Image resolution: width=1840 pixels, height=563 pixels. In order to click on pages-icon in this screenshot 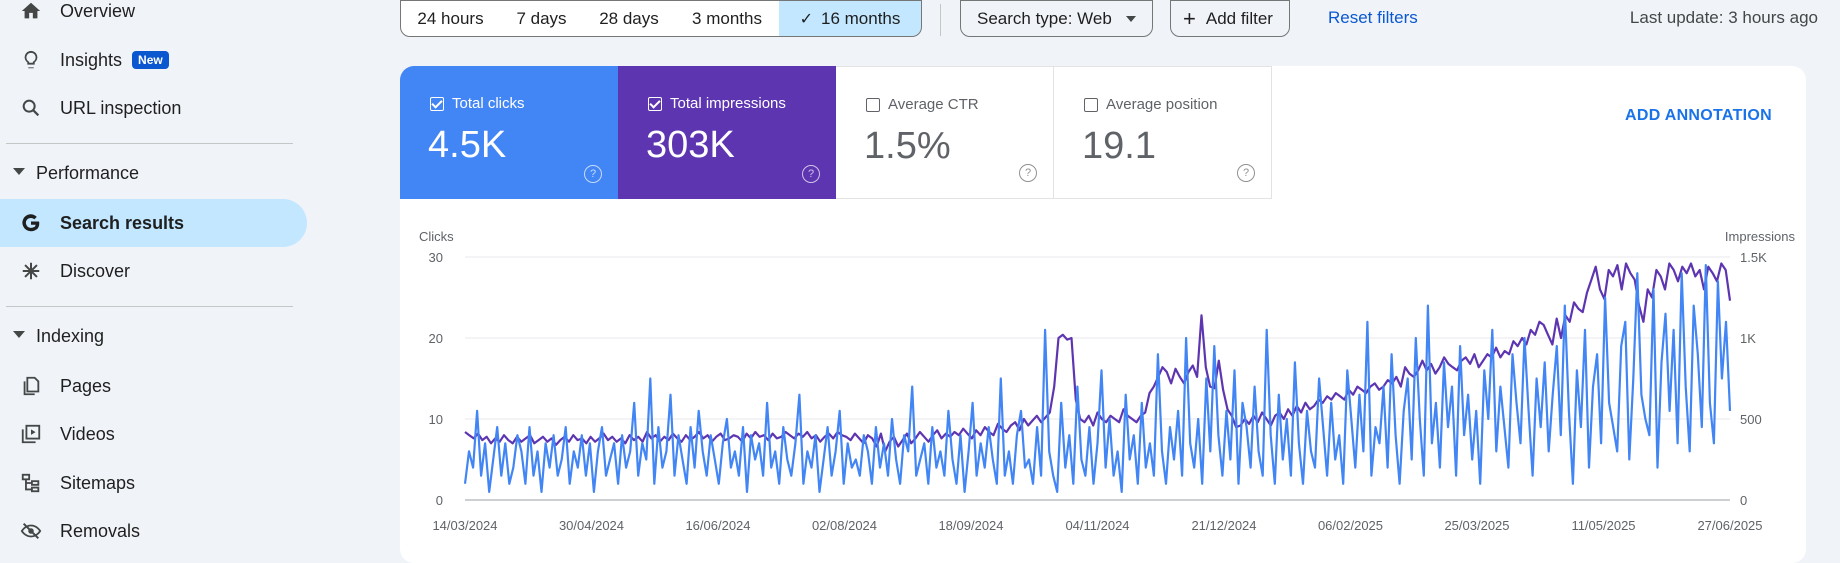, I will do `click(31, 386)`.